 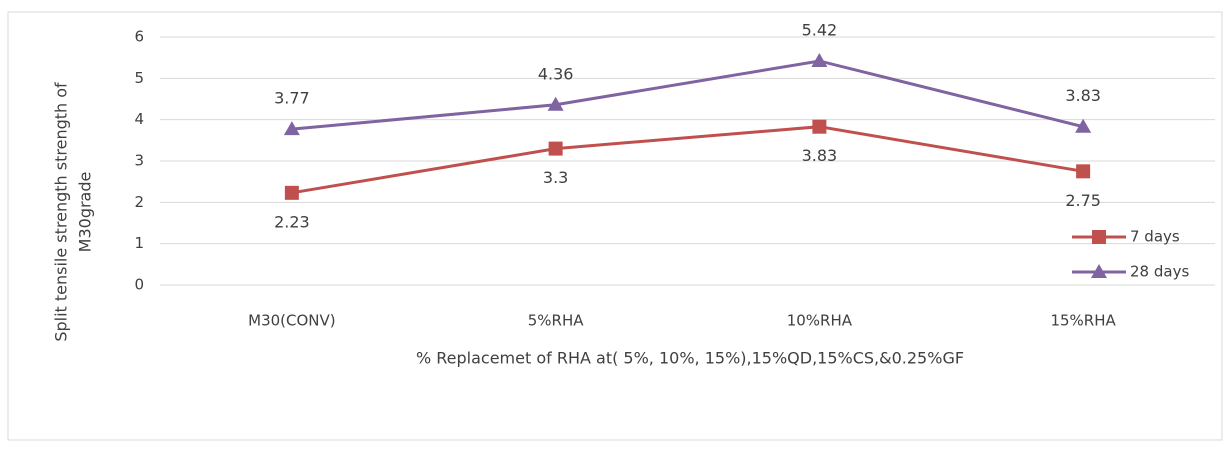 What do you see at coordinates (1083, 200) in the screenshot?
I see `data-label: 2.75` at bounding box center [1083, 200].